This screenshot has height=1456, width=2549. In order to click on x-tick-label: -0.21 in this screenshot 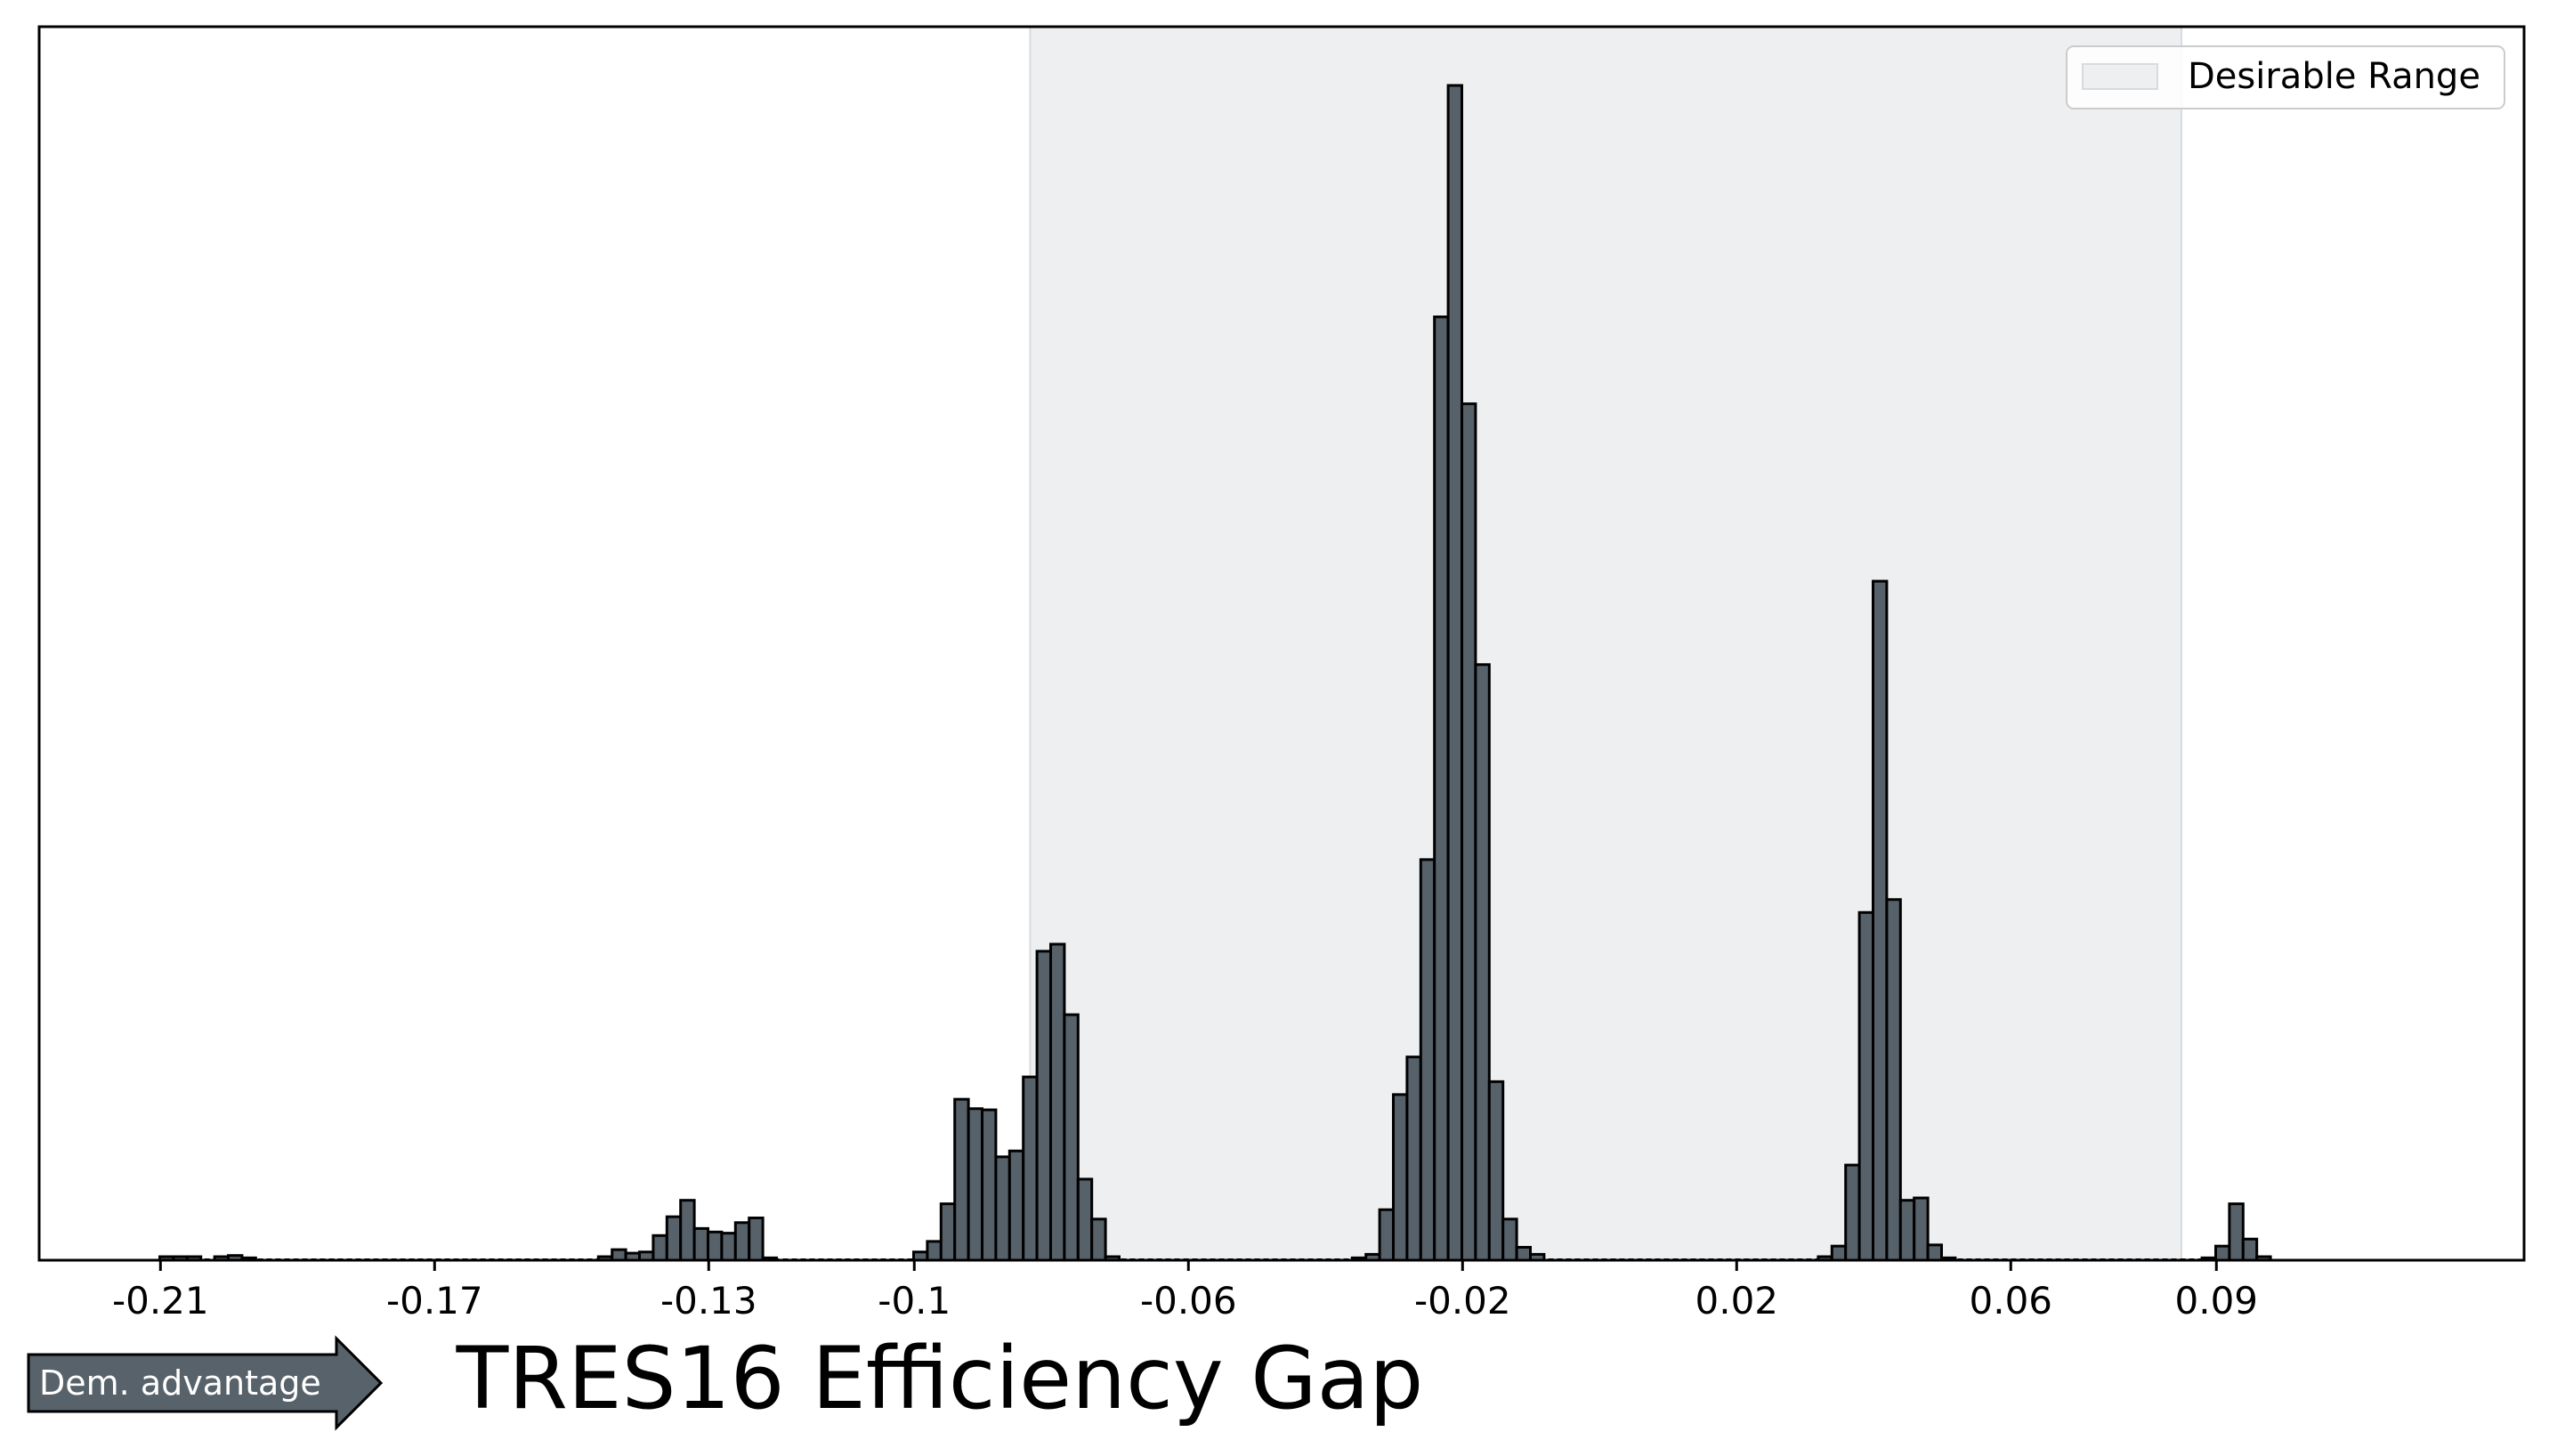, I will do `click(160, 1301)`.